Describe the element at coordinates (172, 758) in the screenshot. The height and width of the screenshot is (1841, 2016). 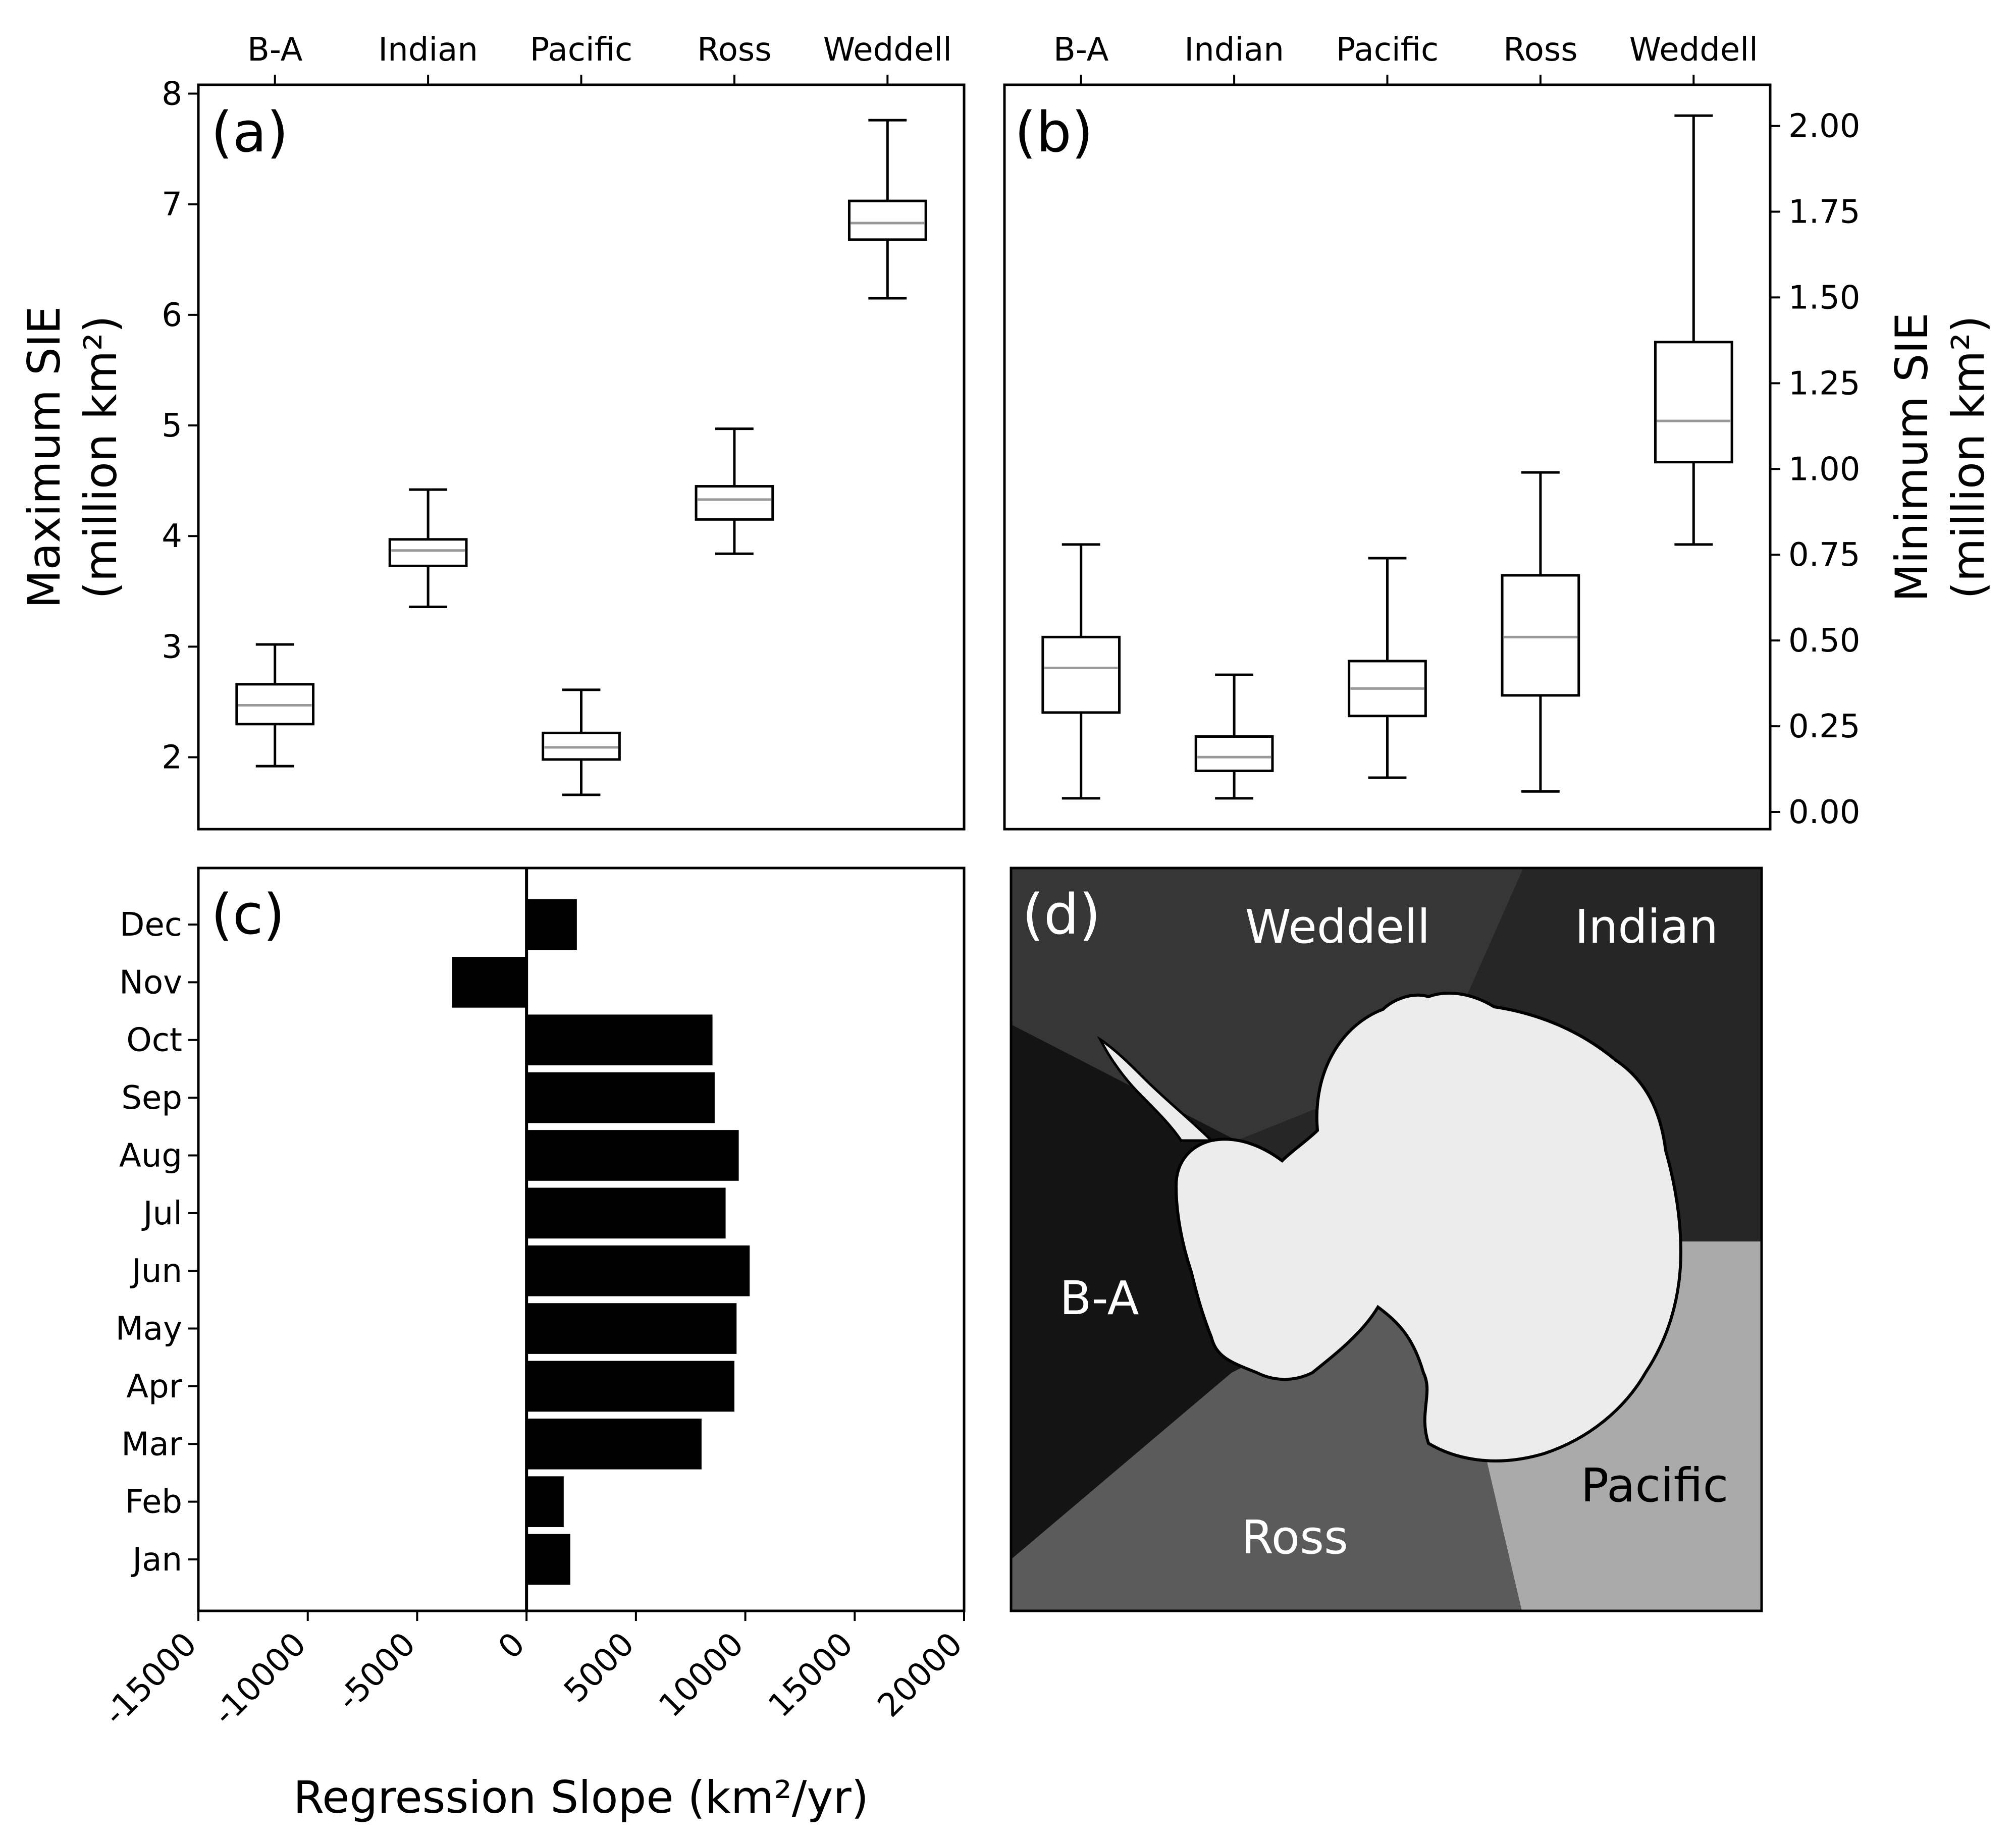
I see `y-tick-label: 2` at that location.